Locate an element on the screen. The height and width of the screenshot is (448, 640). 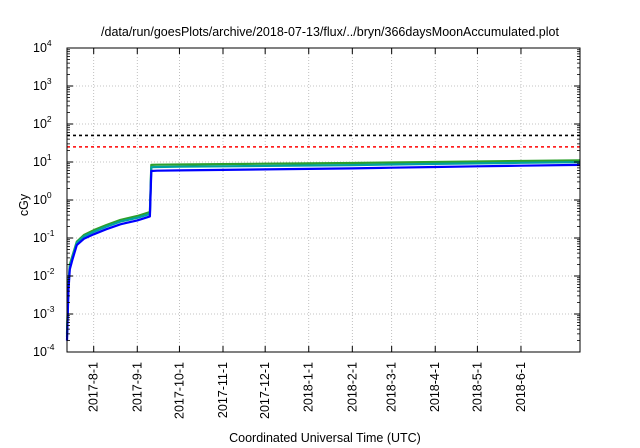
y-tick-label: 10⁰ is located at coordinates (42, 198).